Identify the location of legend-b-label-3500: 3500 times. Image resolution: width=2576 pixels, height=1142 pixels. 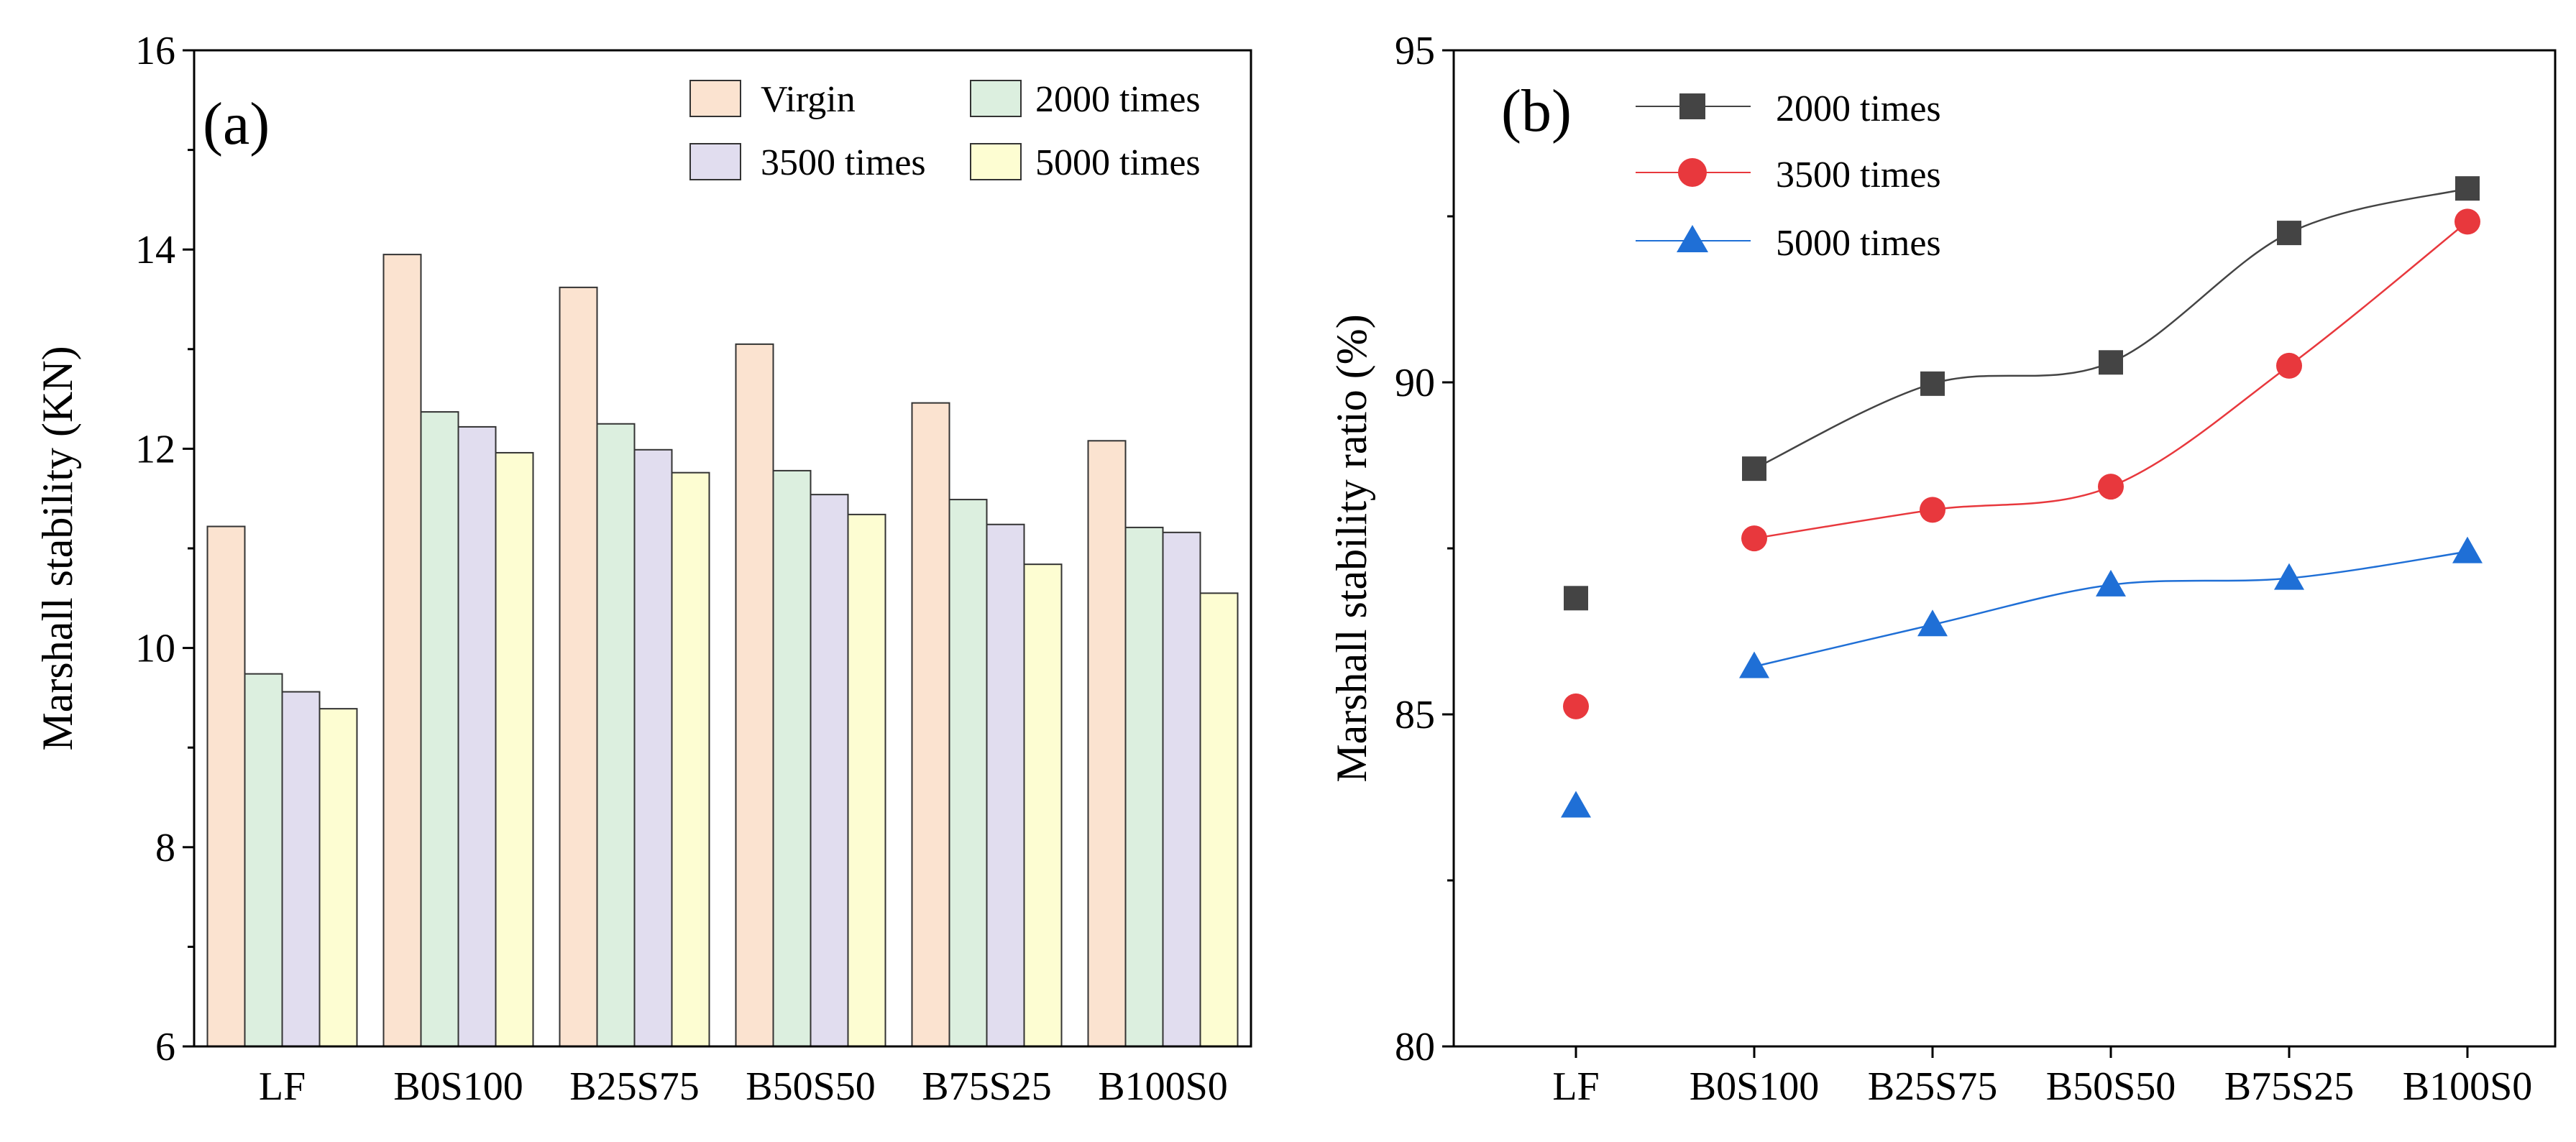
(1858, 175).